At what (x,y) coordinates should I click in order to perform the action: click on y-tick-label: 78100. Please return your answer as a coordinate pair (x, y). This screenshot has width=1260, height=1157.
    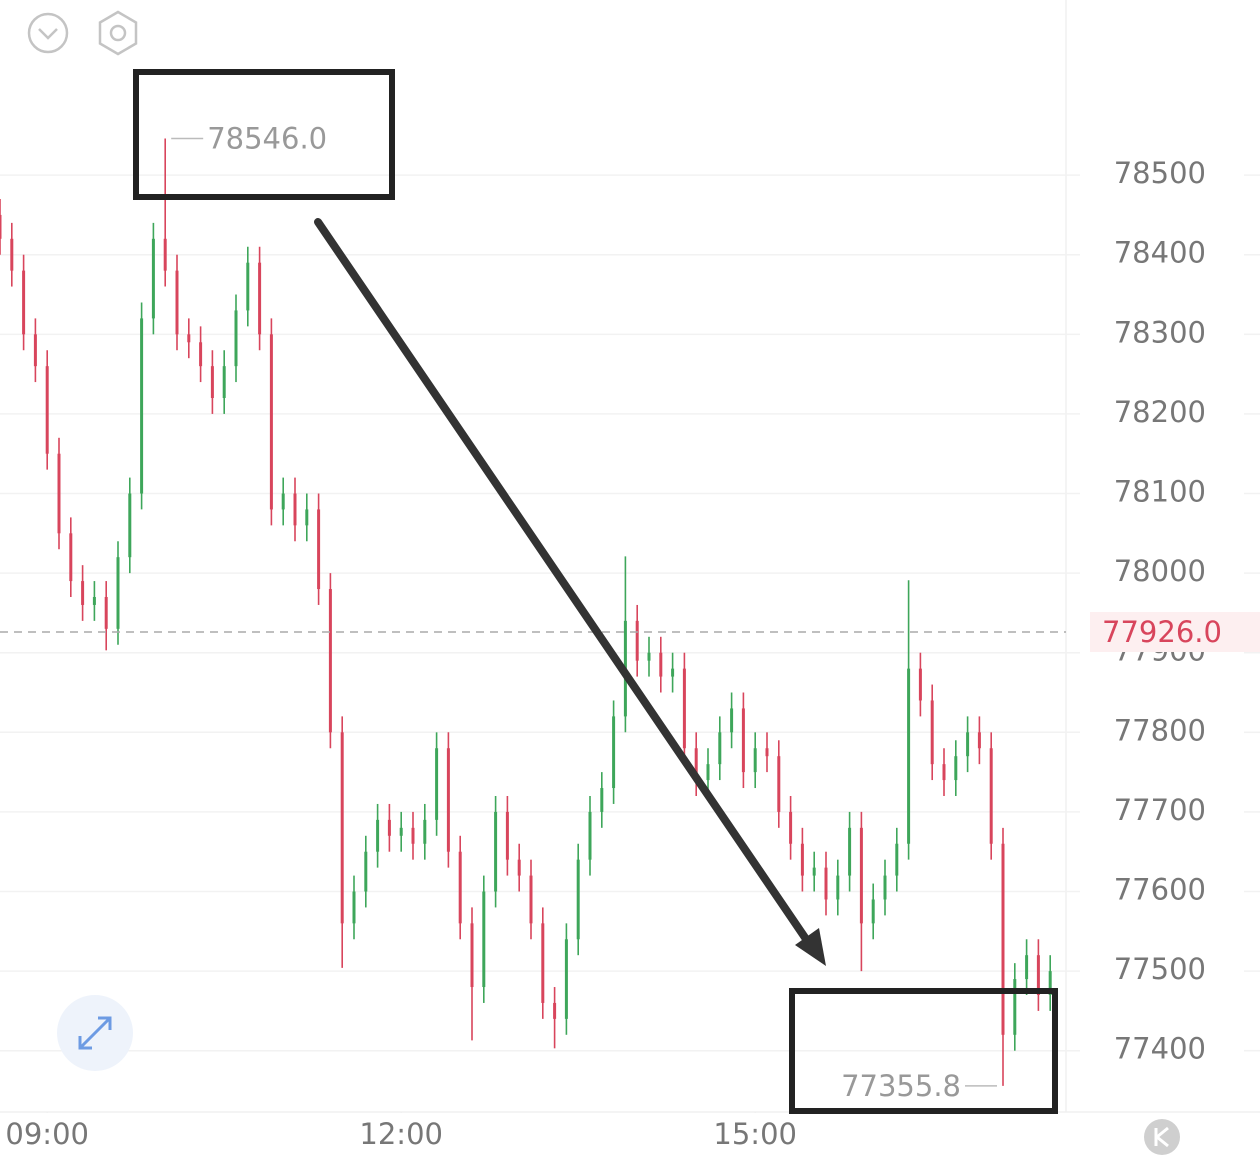
    Looking at the image, I should click on (1160, 492).